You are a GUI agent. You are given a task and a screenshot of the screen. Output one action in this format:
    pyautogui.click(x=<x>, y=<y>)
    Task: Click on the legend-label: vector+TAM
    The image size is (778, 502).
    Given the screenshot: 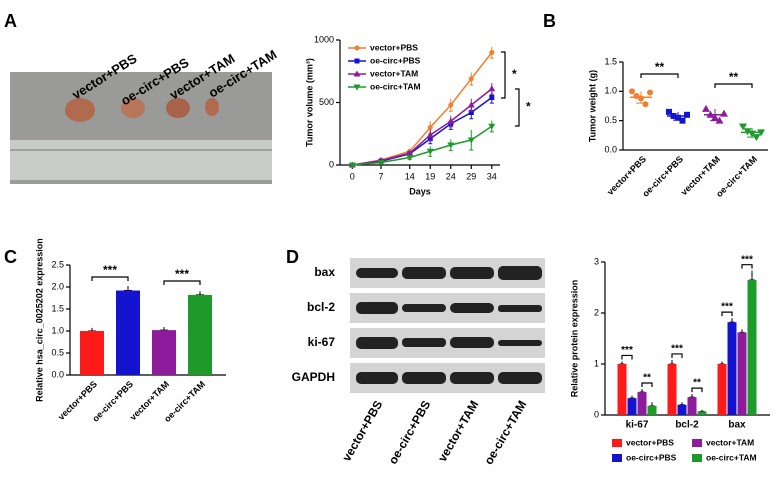 What is the action you would take?
    pyautogui.click(x=394, y=73)
    